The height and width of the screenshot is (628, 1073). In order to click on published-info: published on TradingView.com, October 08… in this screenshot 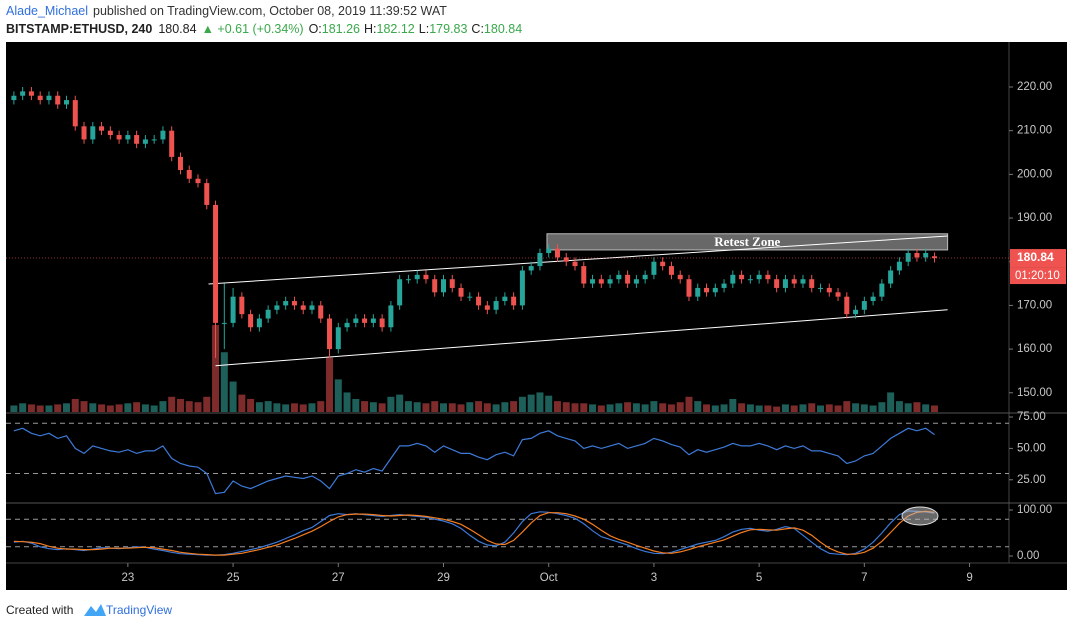, I will do `click(270, 11)`.